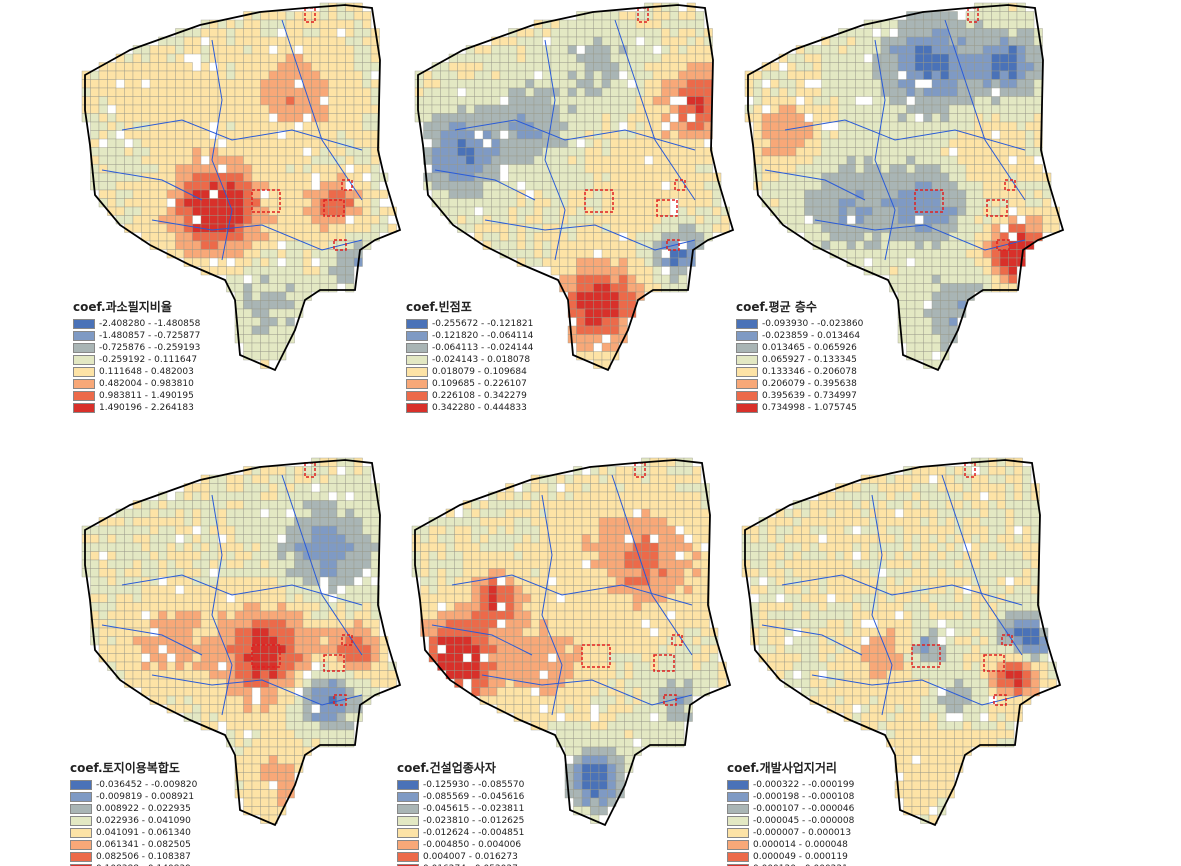  Describe the element at coordinates (469, 384) in the screenshot. I see `legend-item: 0.109685 - 0.226107` at that location.